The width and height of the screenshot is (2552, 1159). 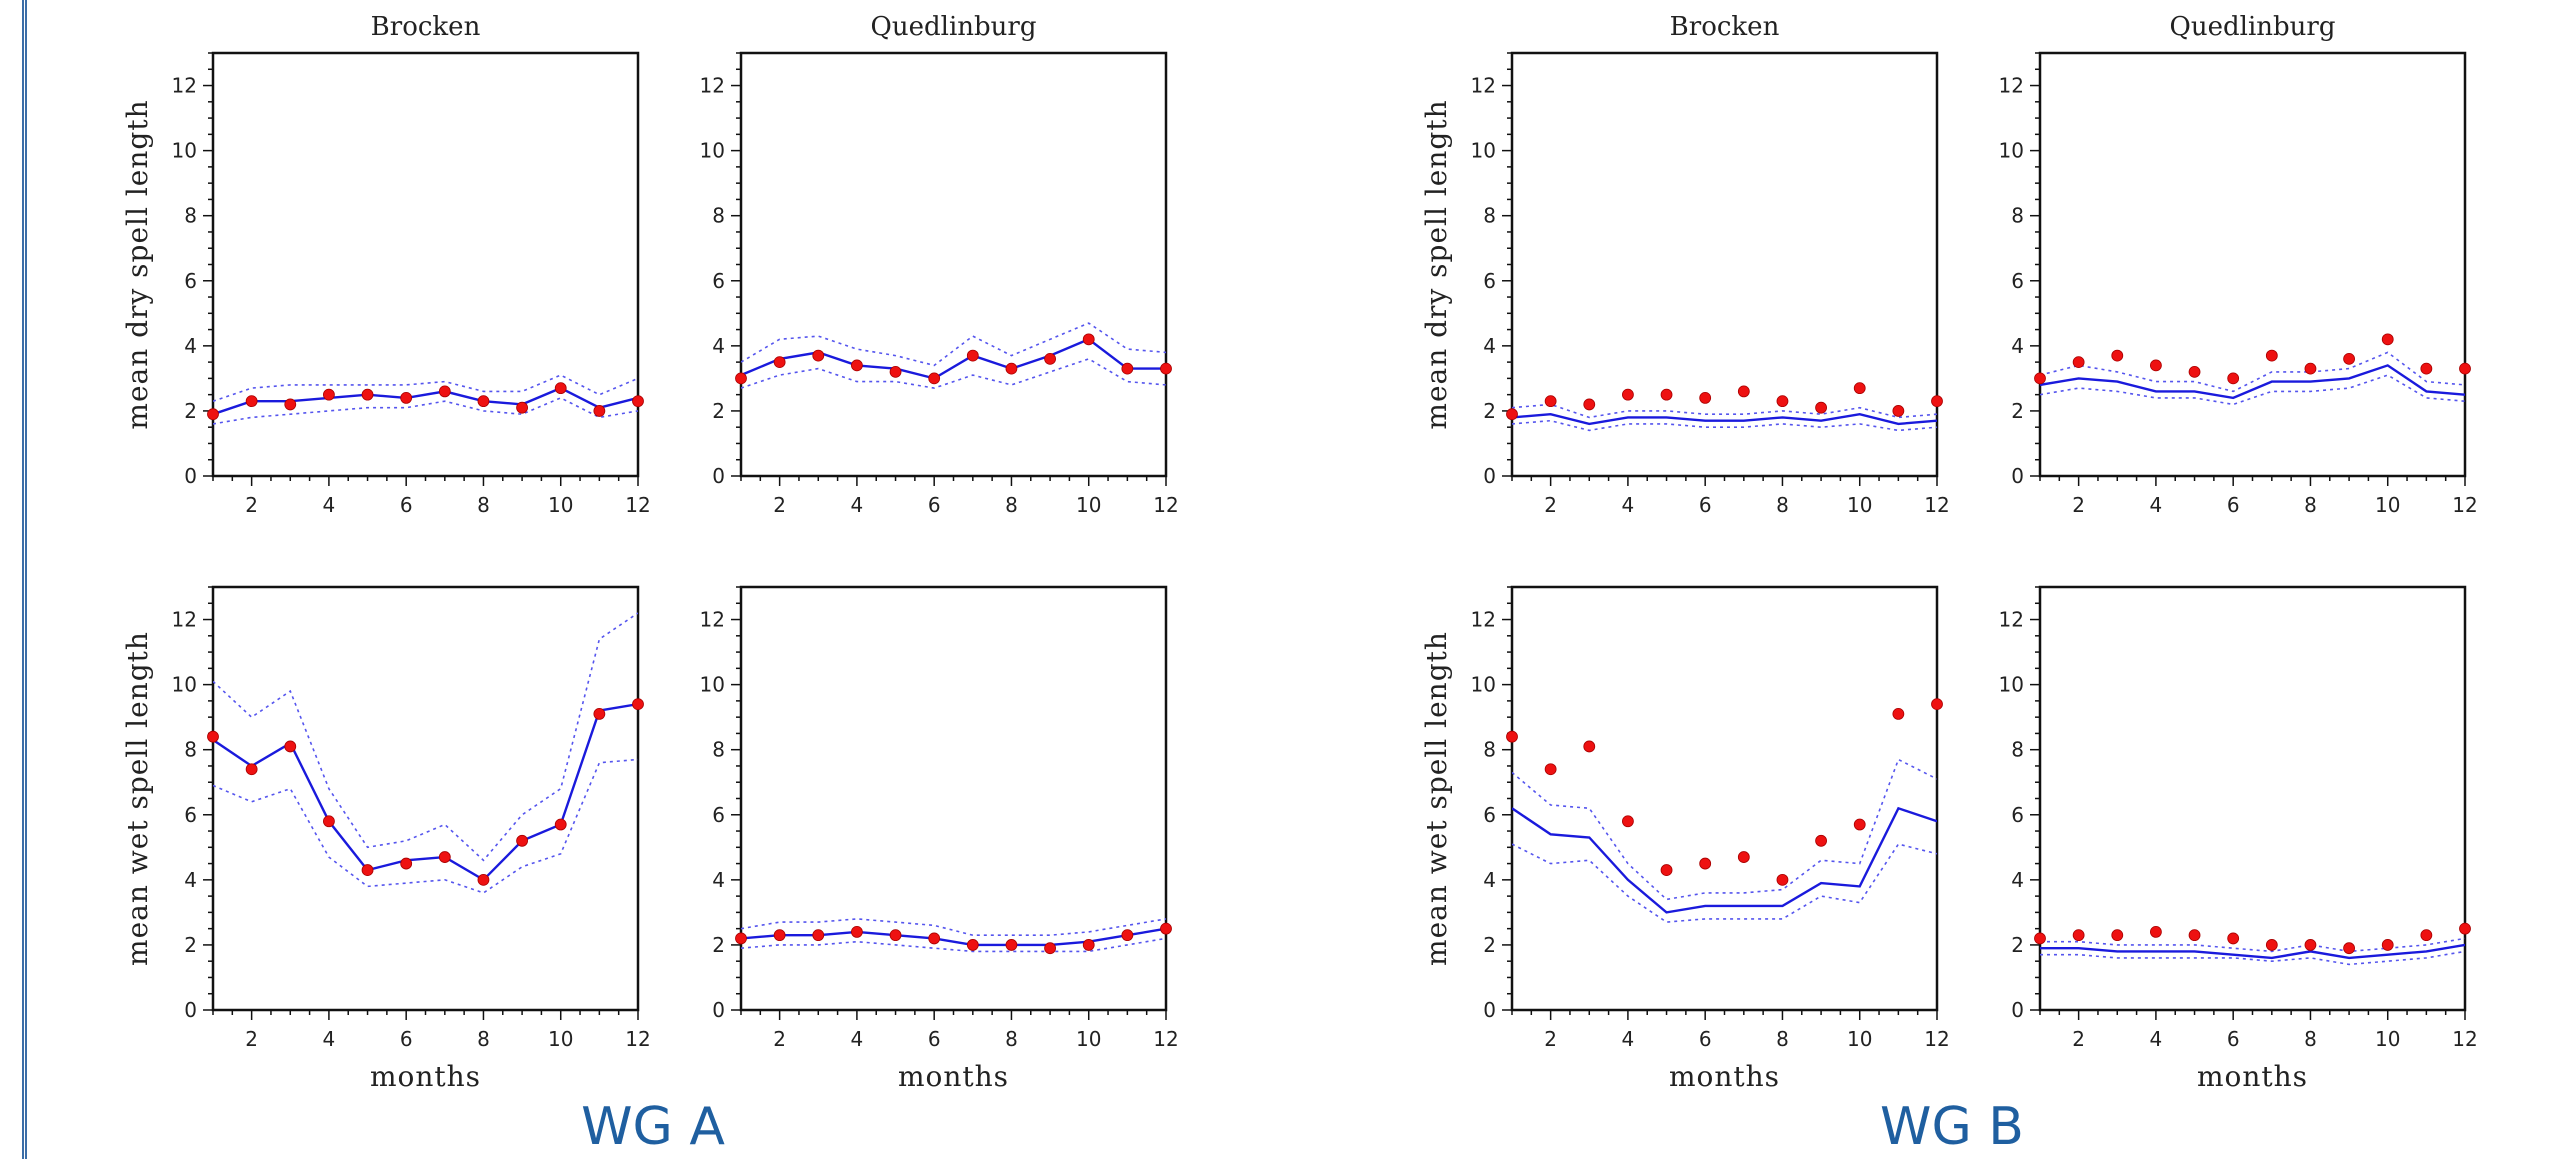 I want to click on panel-title: Quedlinburg, so click(x=2253, y=27).